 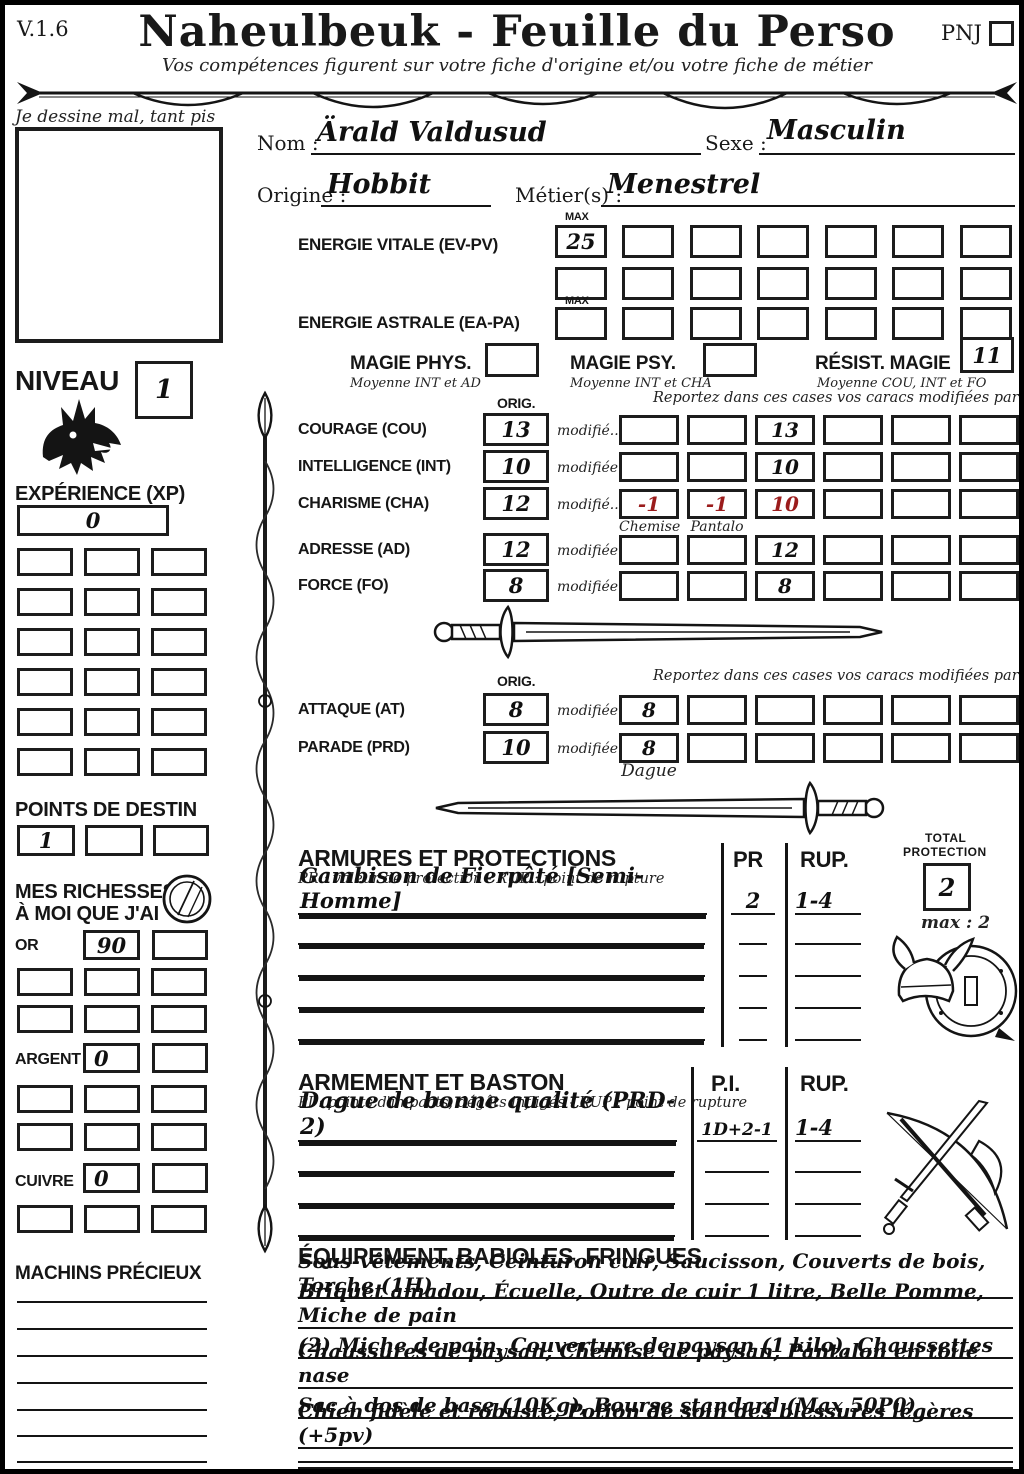 I want to click on pnj-checkbox, so click(x=1001, y=33).